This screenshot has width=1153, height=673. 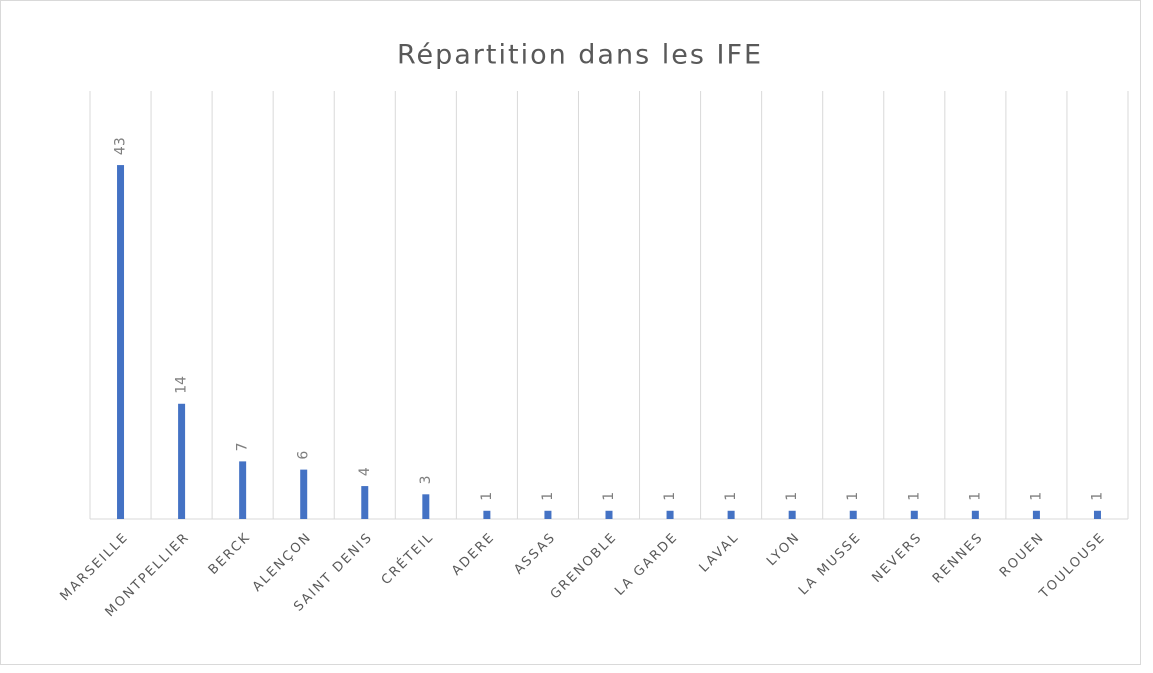 What do you see at coordinates (580, 55) in the screenshot?
I see `chart-title: Répartition dans les IFE` at bounding box center [580, 55].